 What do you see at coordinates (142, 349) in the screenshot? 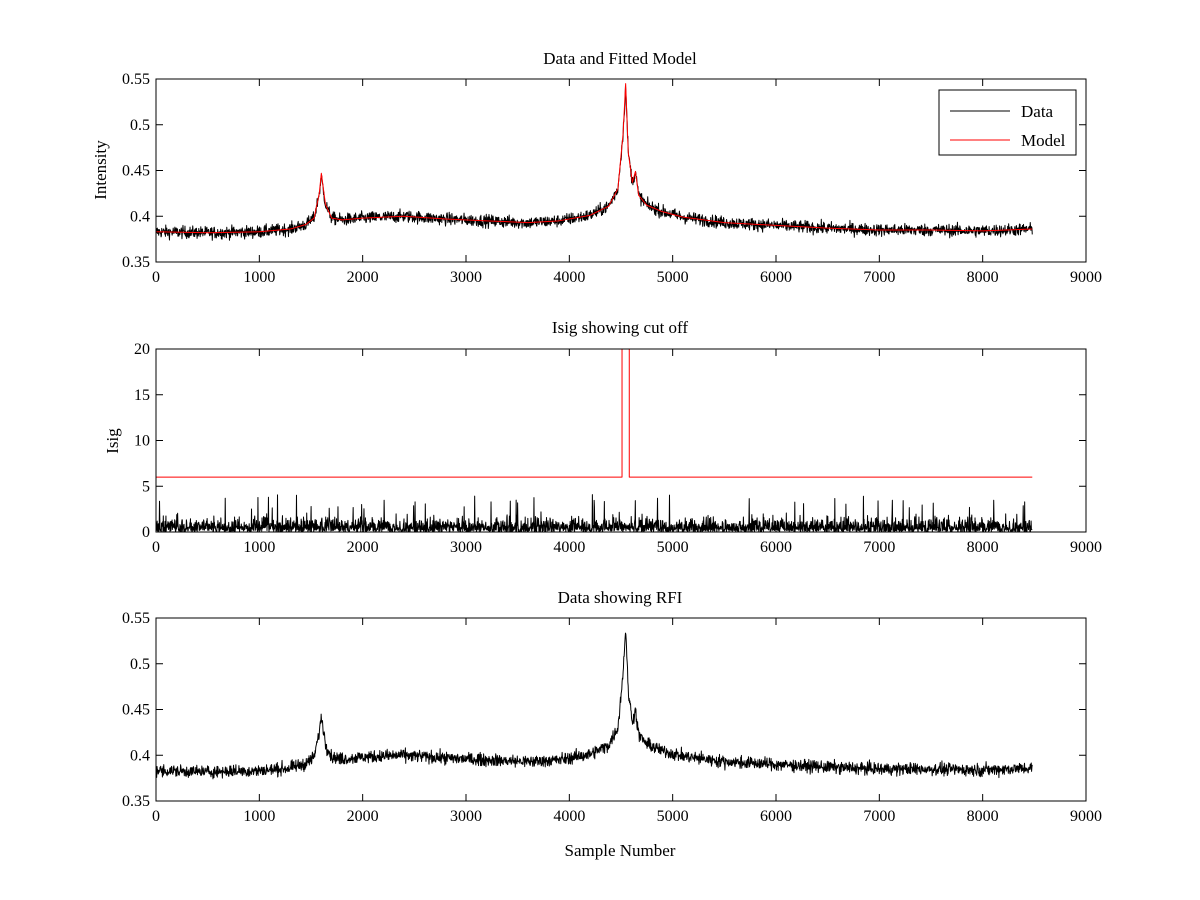
I see `y-tick-label: 20` at bounding box center [142, 349].